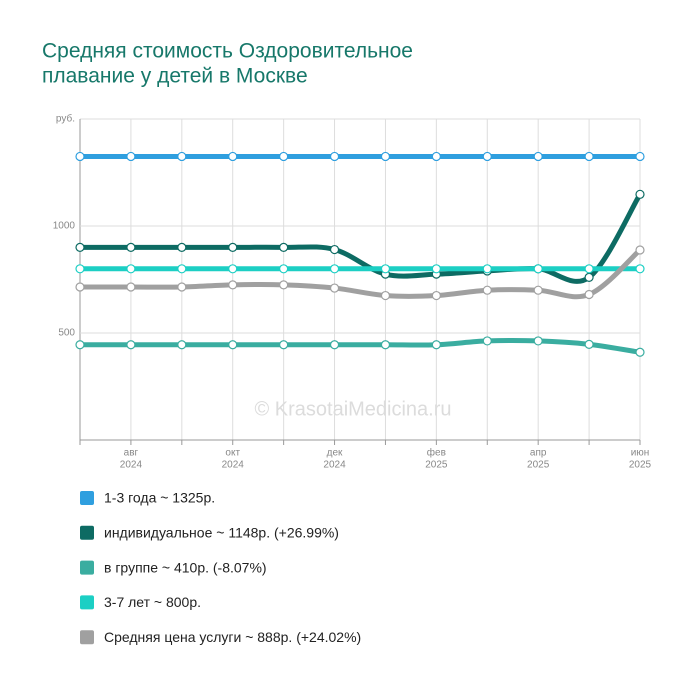  I want to click on x-tick-label: авг, so click(131, 453).